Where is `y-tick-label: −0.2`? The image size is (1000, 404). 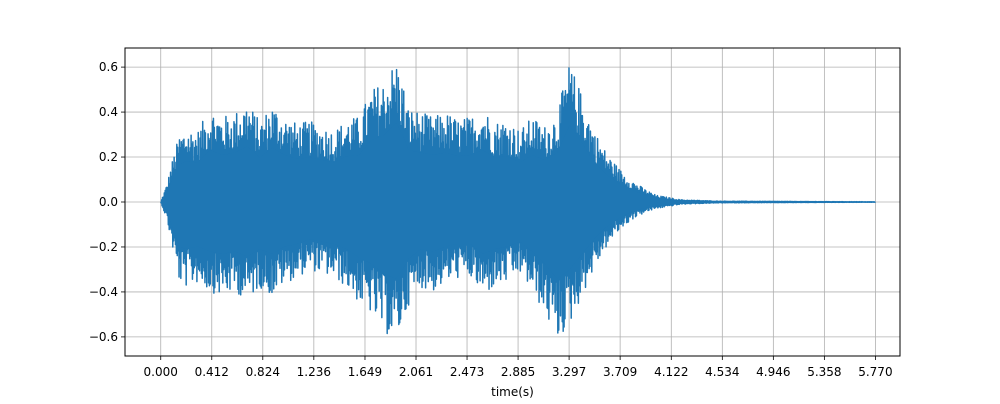
y-tick-label: −0.2 is located at coordinates (103, 247).